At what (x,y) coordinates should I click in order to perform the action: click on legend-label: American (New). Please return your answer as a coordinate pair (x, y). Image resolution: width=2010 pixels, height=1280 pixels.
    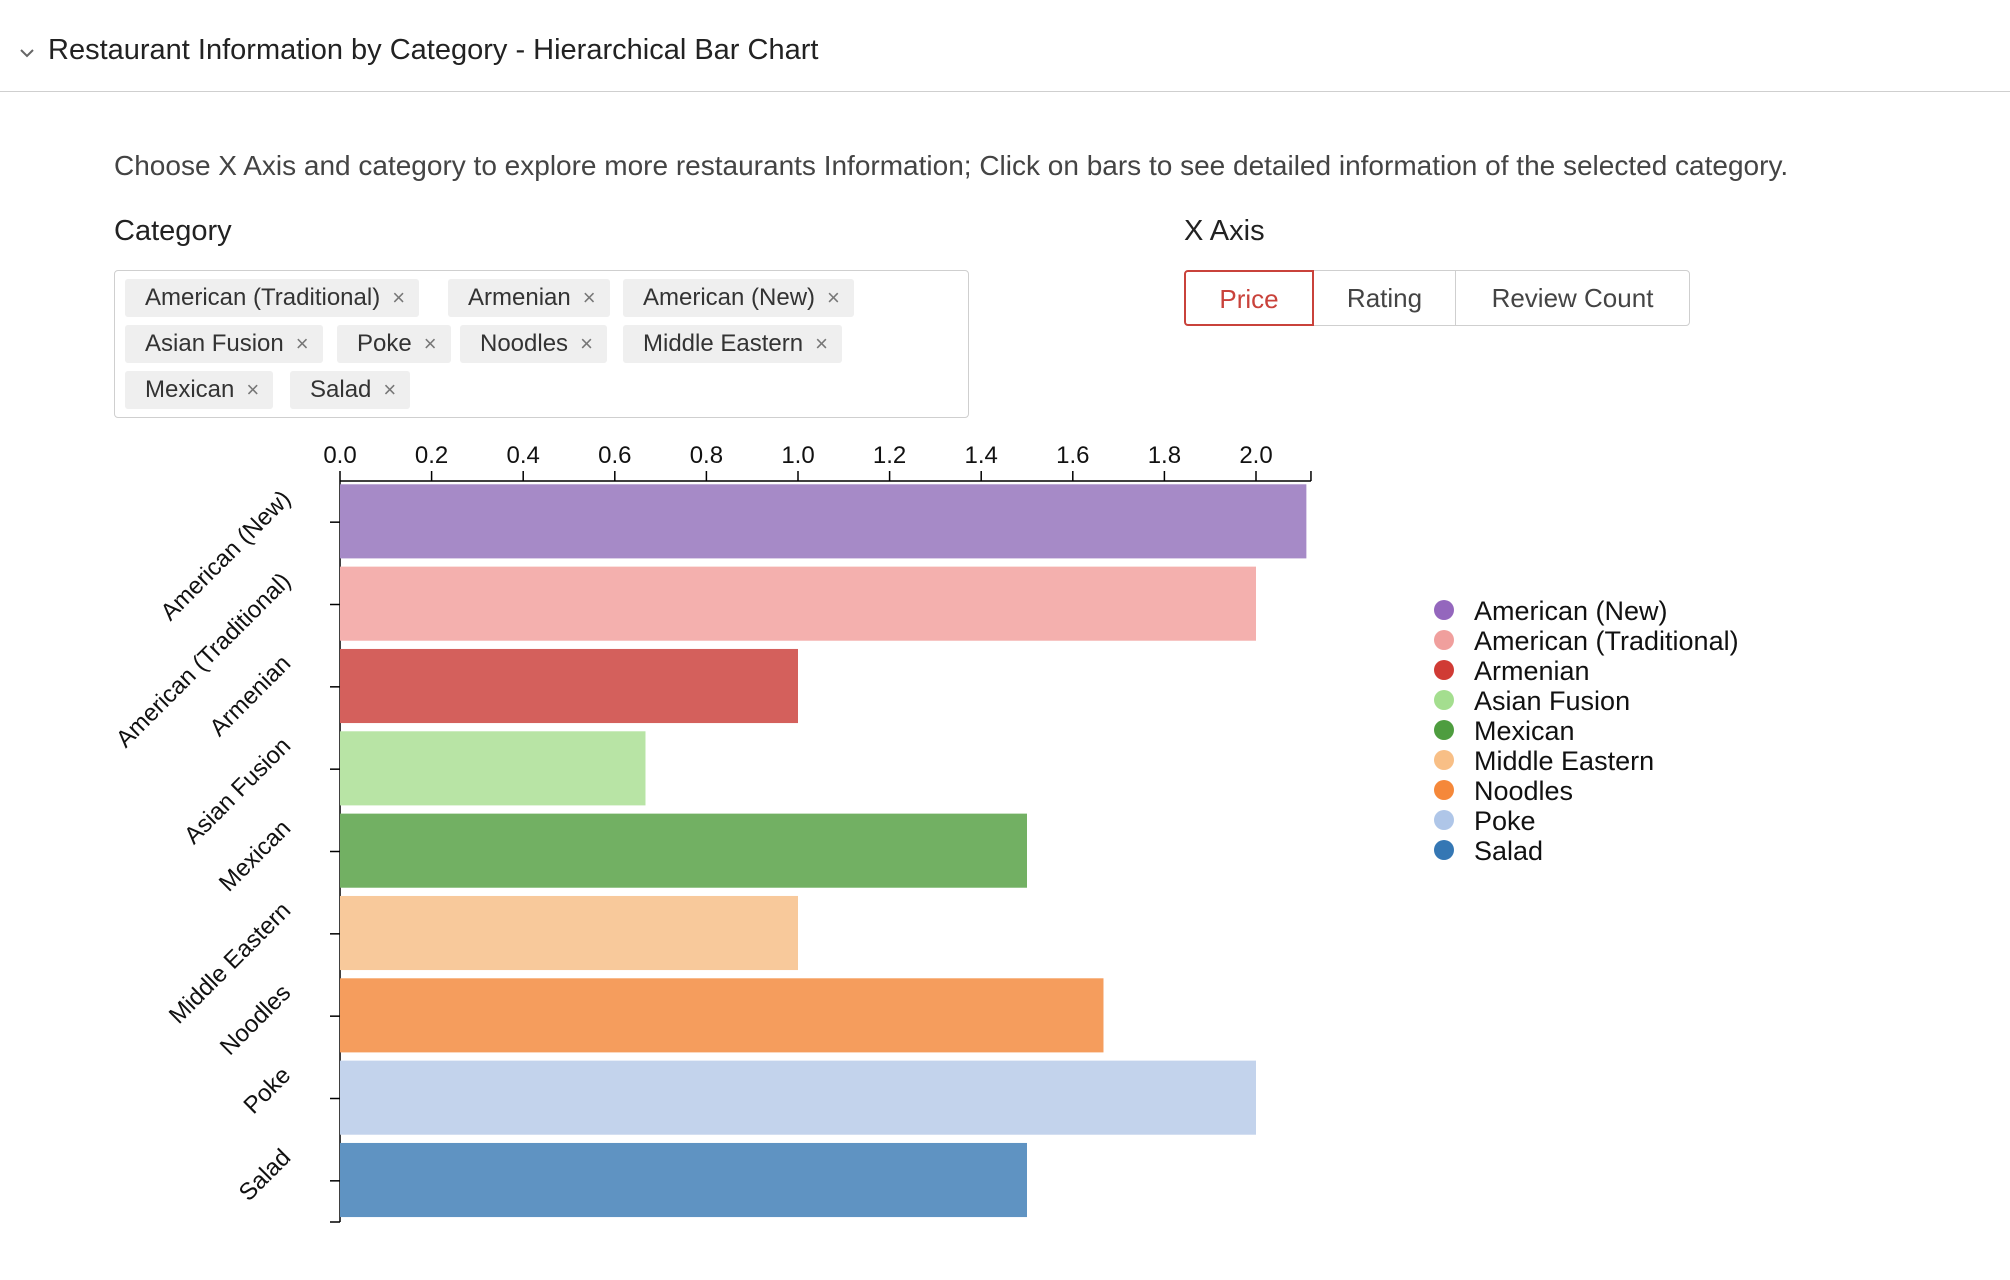
    Looking at the image, I should click on (1571, 611).